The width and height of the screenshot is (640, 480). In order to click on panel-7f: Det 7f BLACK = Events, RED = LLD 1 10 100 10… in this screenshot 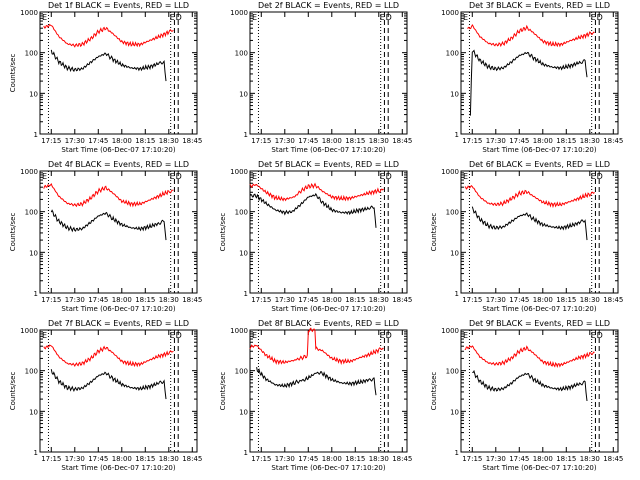, I will do `click(105, 395)`.